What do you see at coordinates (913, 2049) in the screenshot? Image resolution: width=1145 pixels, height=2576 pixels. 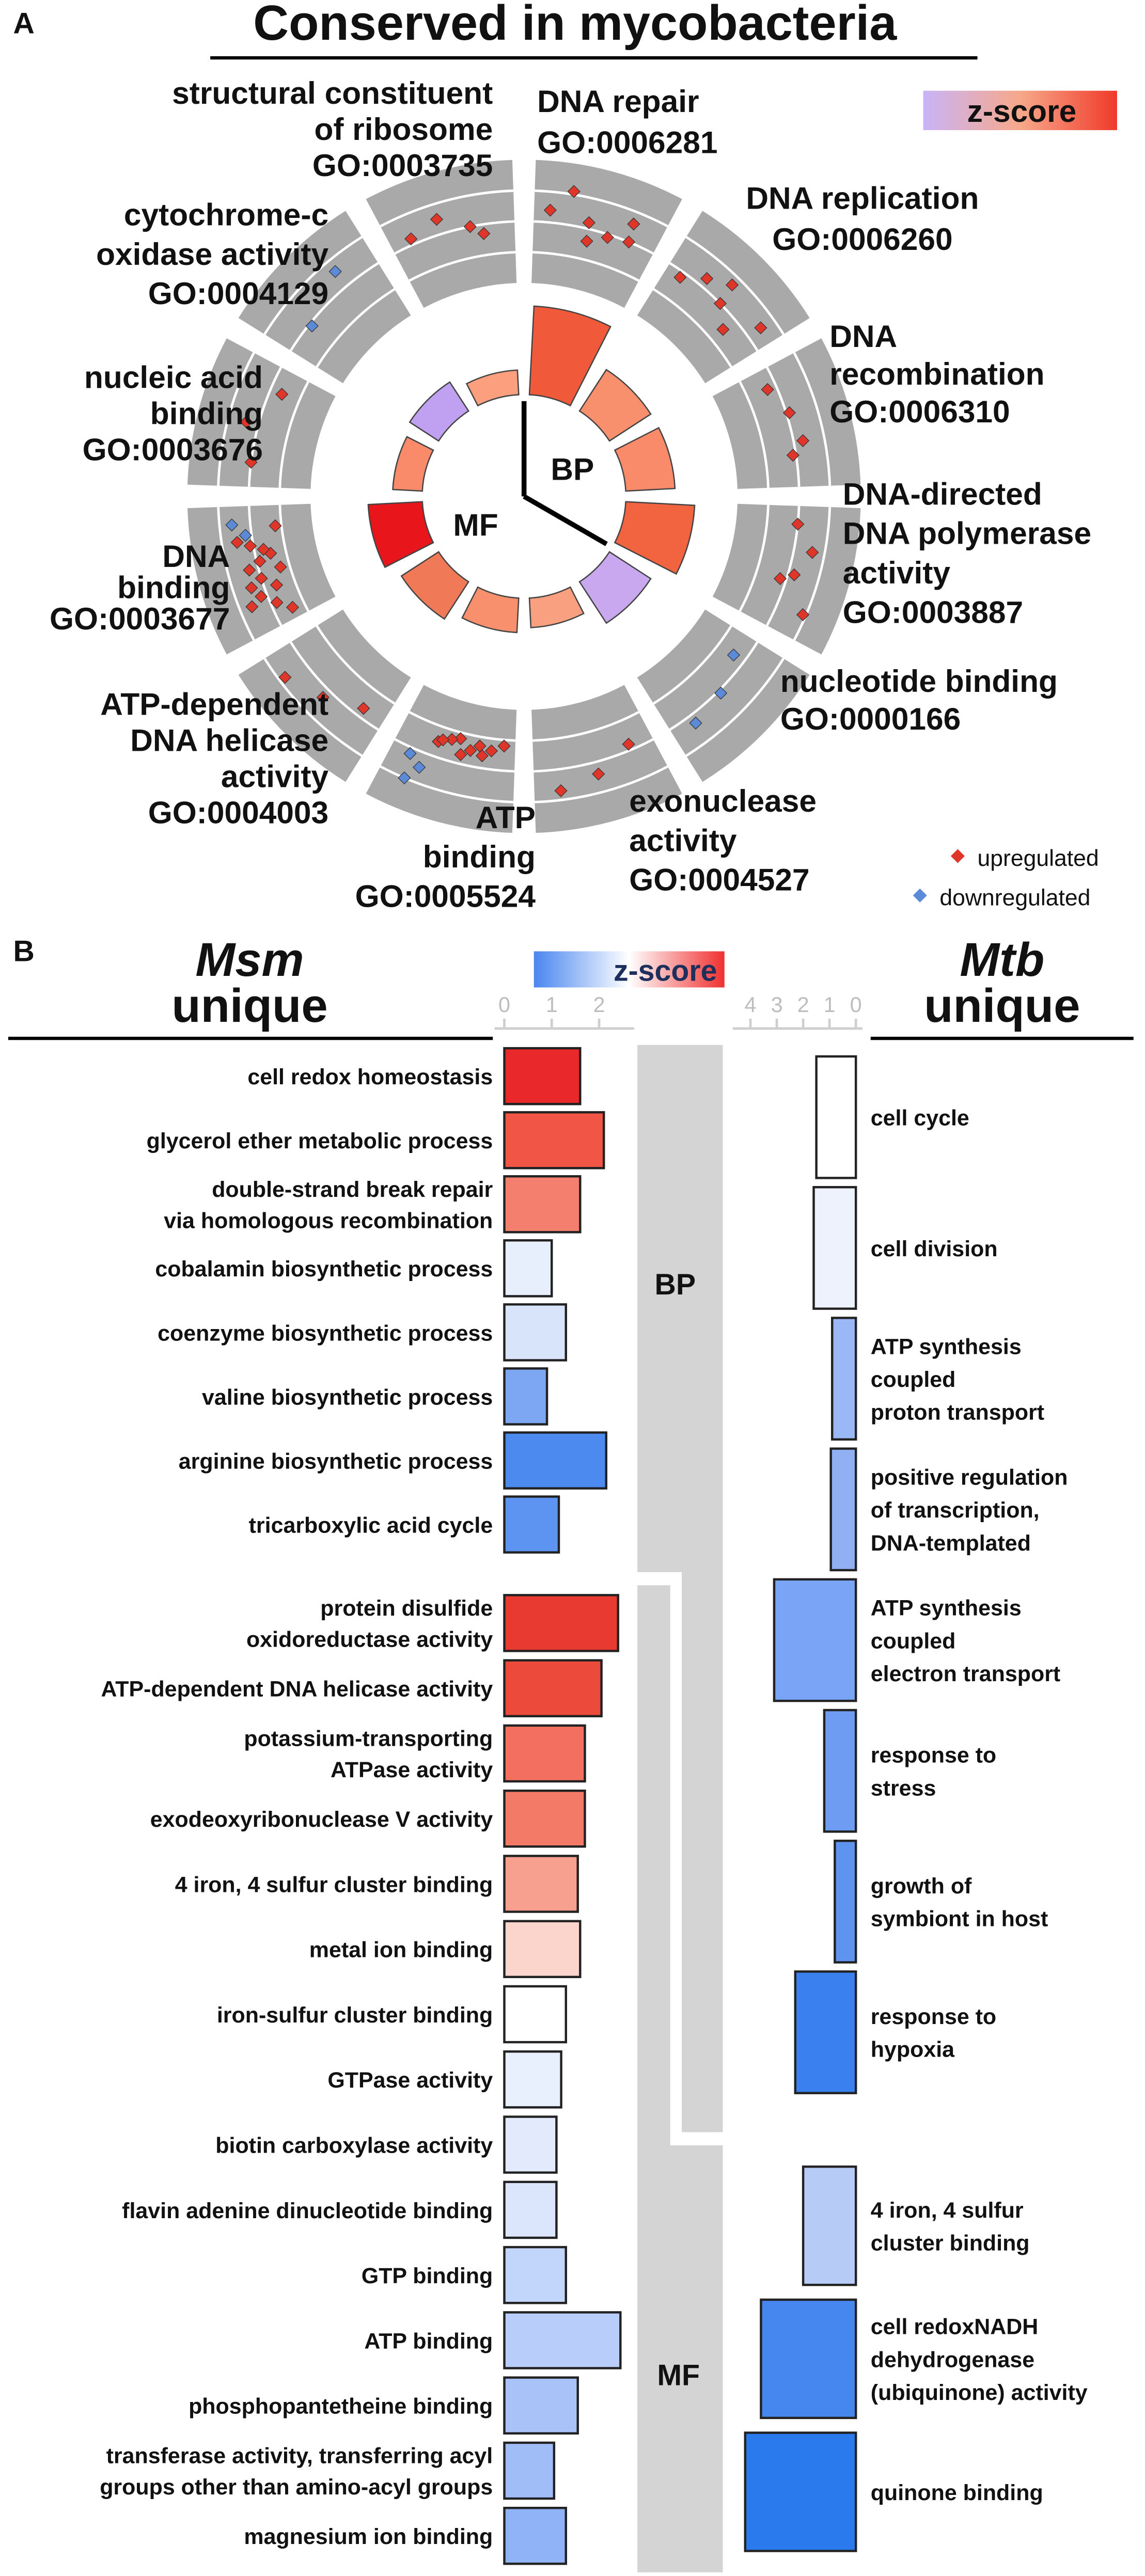 I see `category-label: hypoxia` at bounding box center [913, 2049].